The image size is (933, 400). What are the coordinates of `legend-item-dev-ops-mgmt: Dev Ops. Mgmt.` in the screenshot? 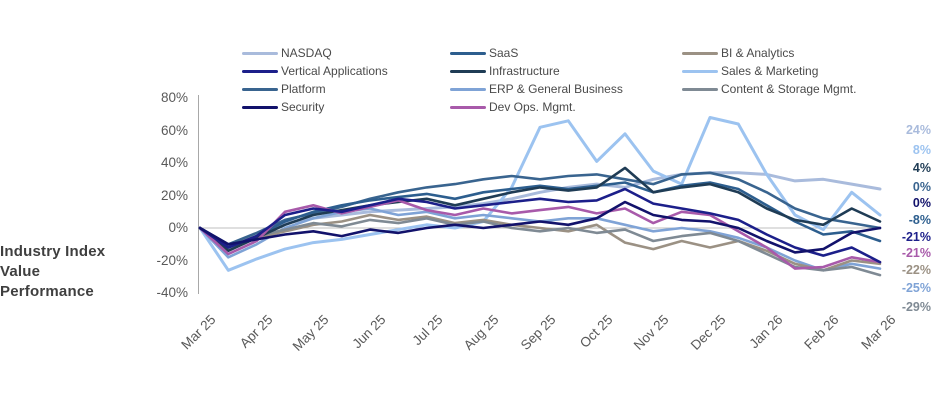 It's located at (536, 107).